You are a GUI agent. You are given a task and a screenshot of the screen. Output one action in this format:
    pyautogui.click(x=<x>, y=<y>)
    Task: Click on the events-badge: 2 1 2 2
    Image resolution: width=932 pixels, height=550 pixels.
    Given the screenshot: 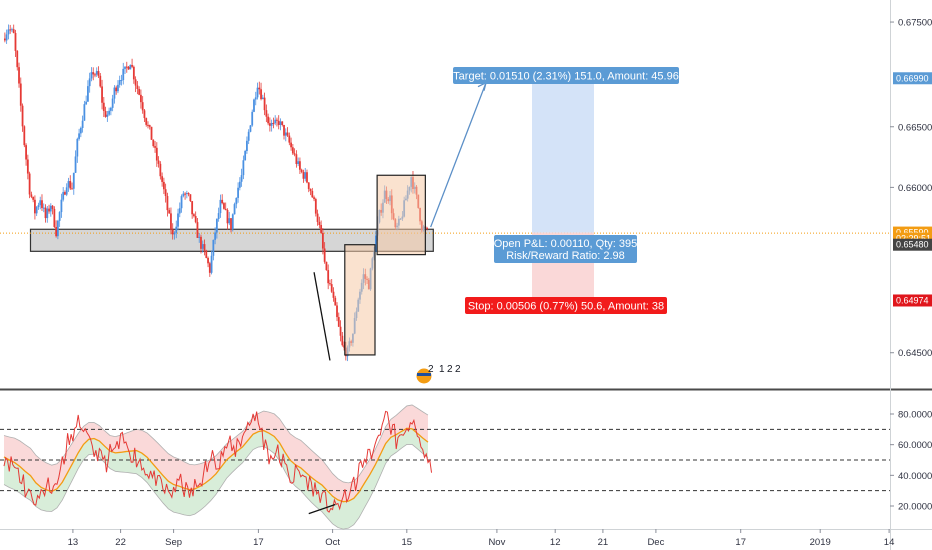 What is the action you would take?
    pyautogui.click(x=438, y=374)
    